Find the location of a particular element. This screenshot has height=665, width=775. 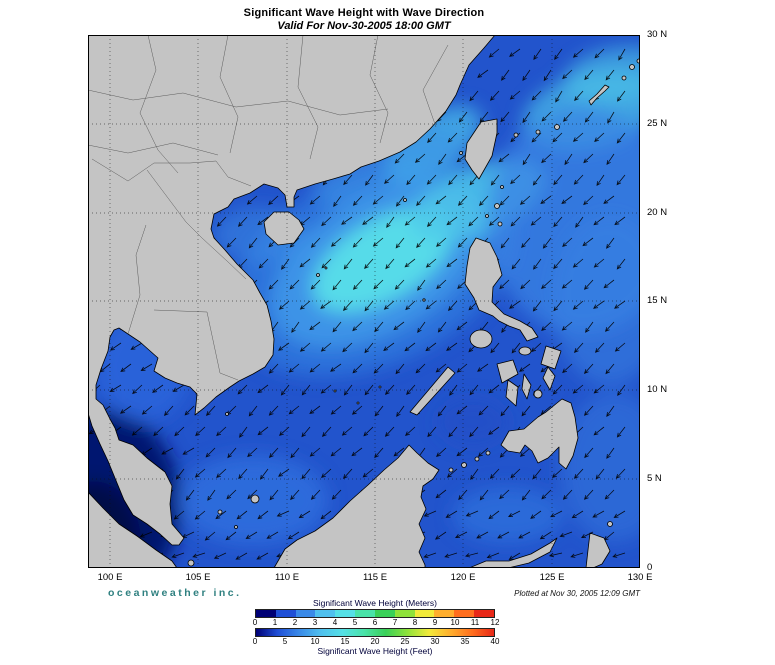

meters-colorbar is located at coordinates (375, 613).